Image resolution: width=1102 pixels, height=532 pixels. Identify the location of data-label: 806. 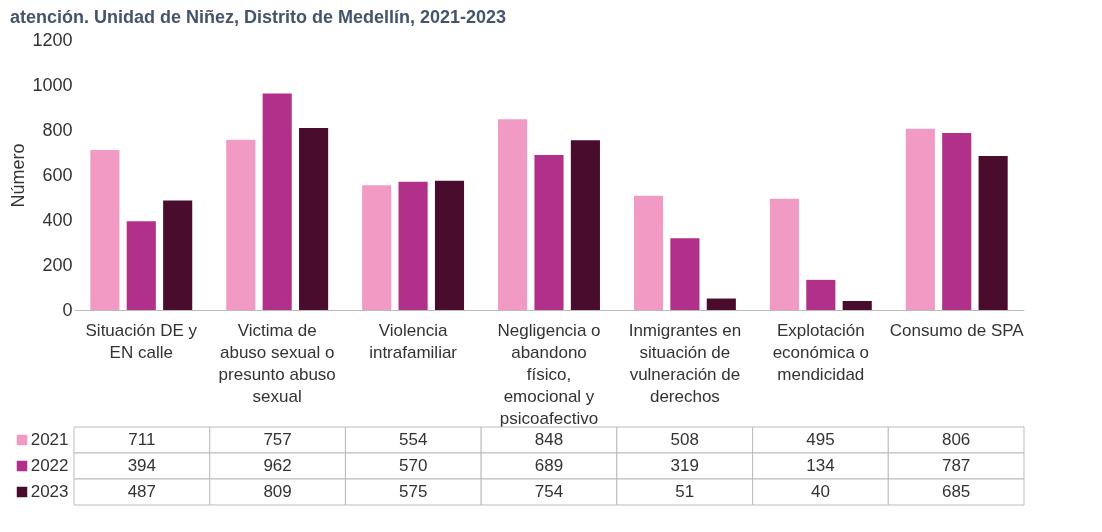
(956, 439).